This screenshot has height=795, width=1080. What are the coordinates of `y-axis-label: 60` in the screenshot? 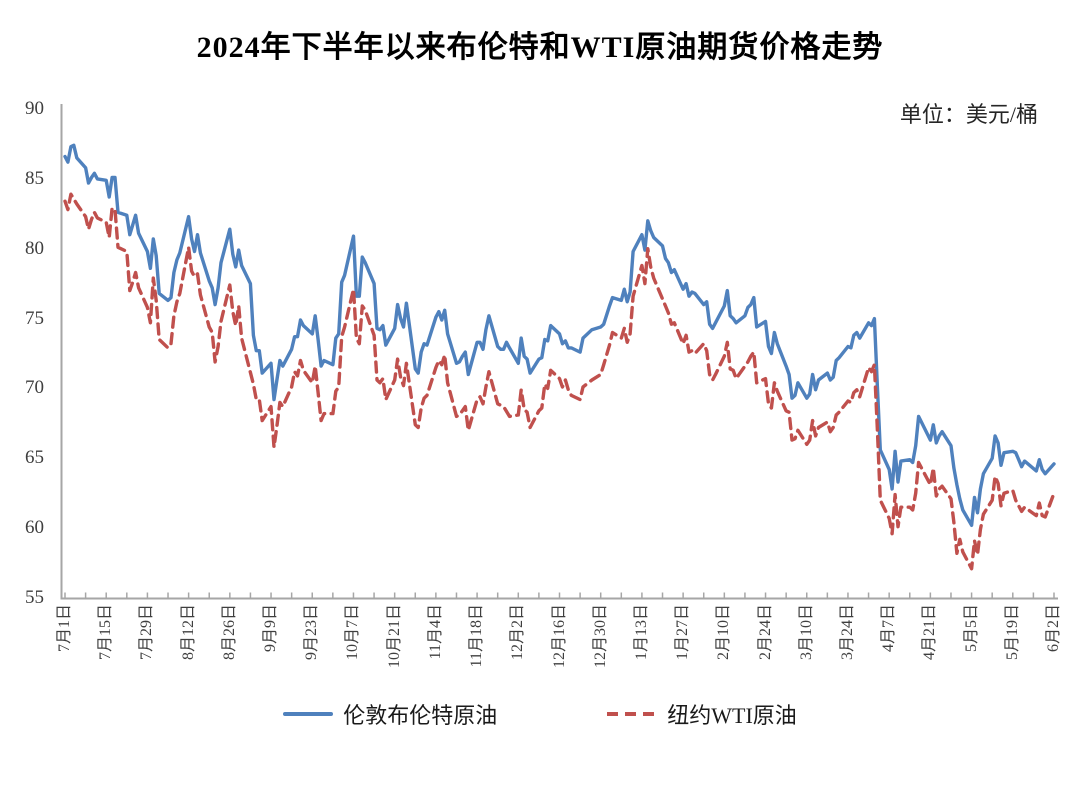 It's located at (34, 528).